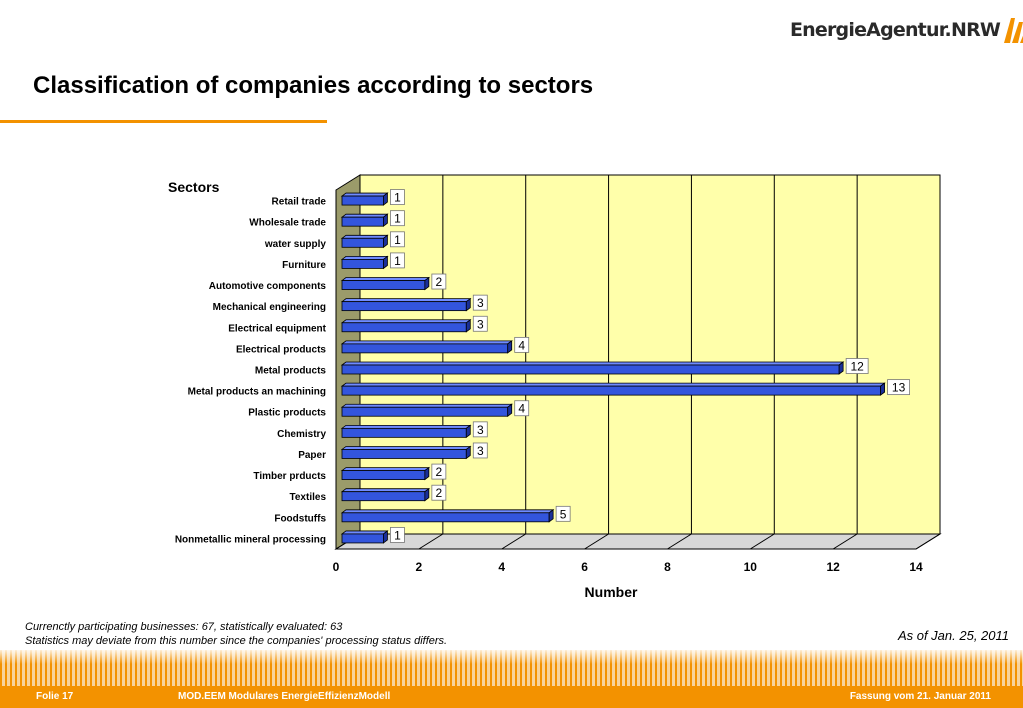 The width and height of the screenshot is (1023, 708). What do you see at coordinates (833, 567) in the screenshot?
I see `x-tick-label: 12` at bounding box center [833, 567].